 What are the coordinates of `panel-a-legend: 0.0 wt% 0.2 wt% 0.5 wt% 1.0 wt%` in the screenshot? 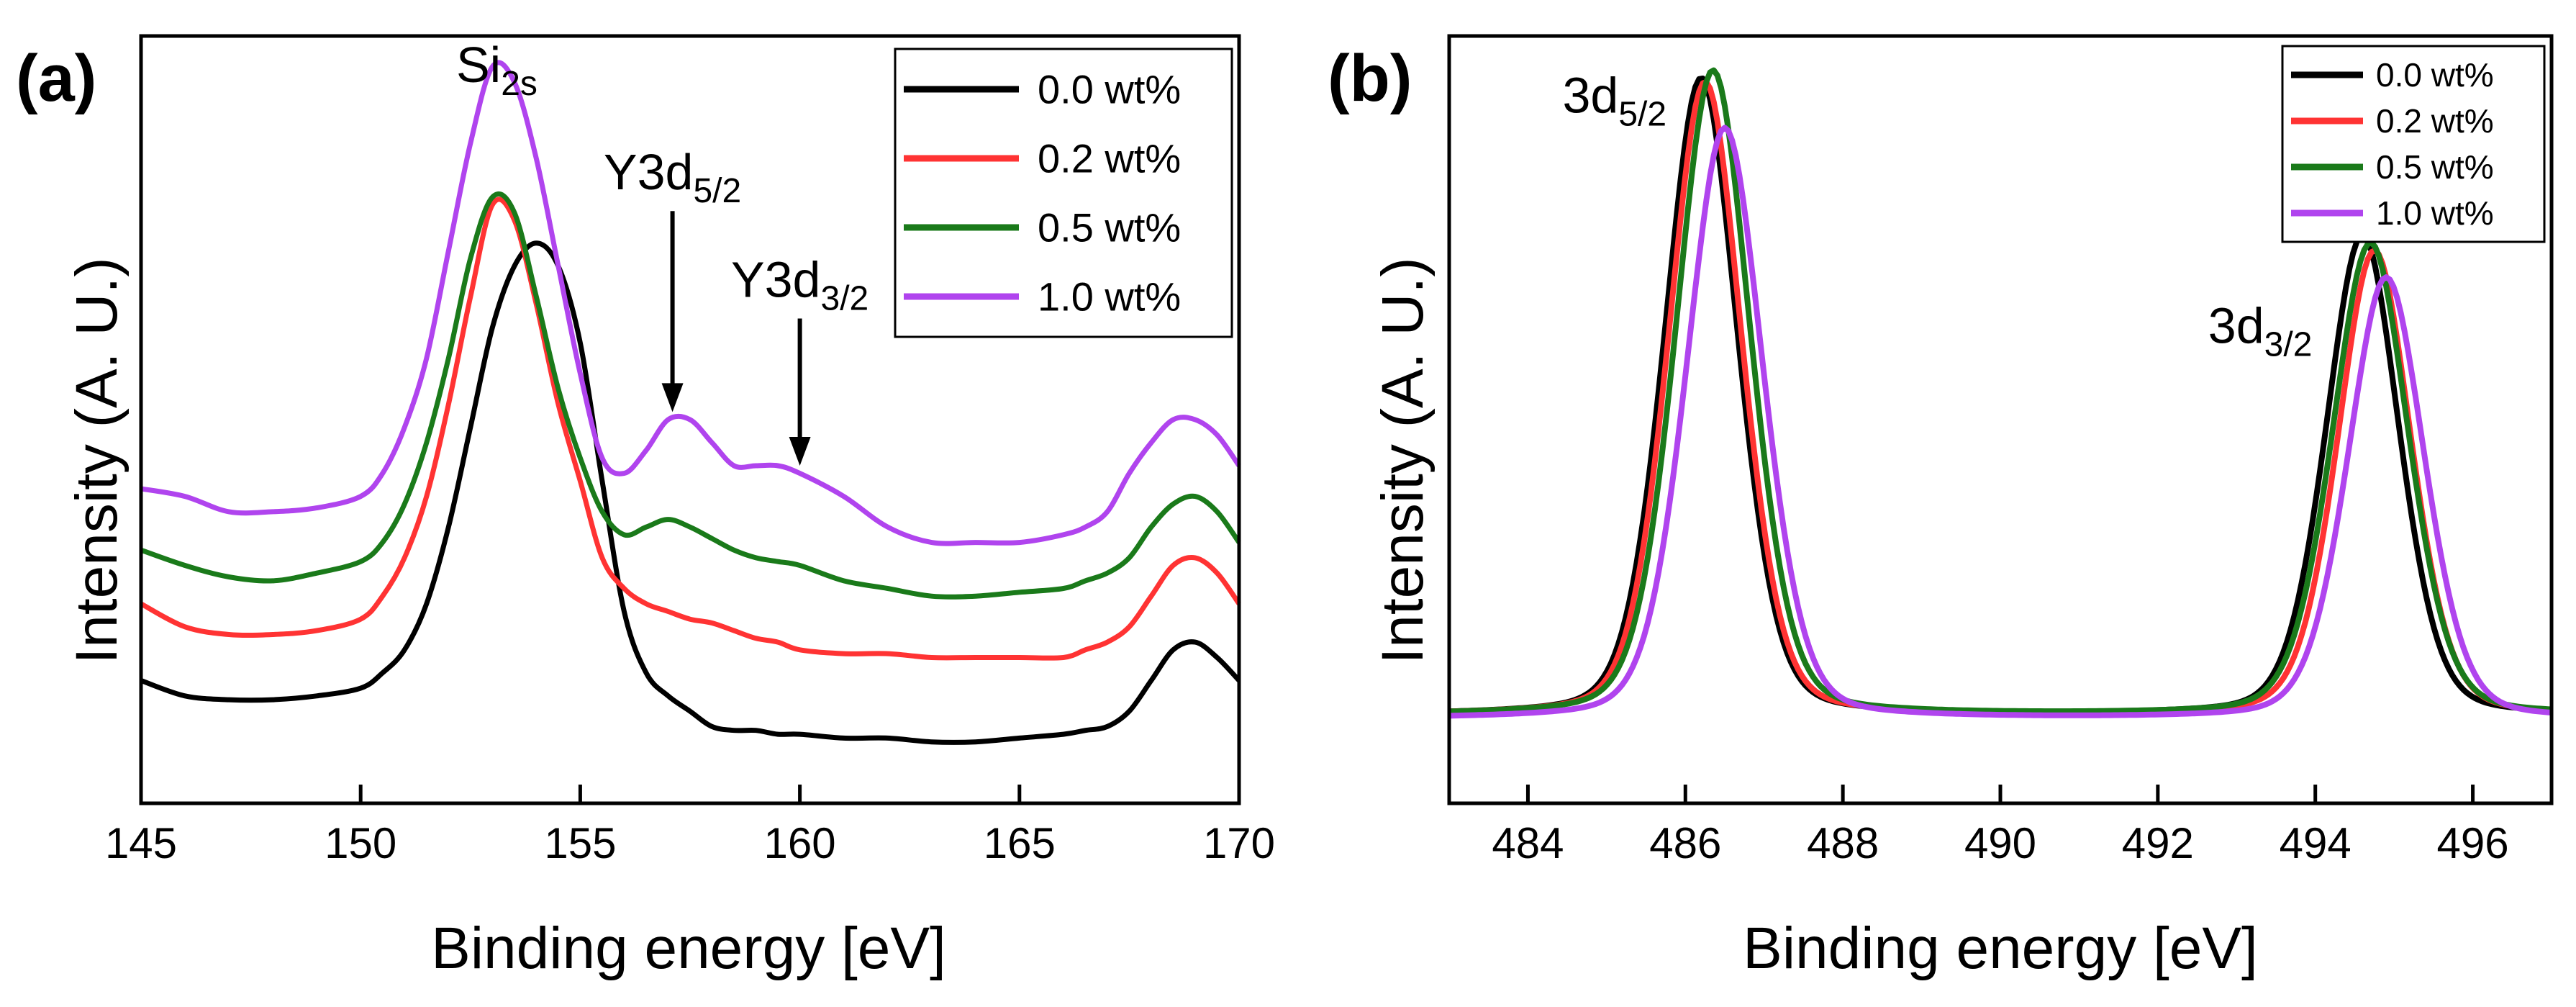 It's located at (1063, 193).